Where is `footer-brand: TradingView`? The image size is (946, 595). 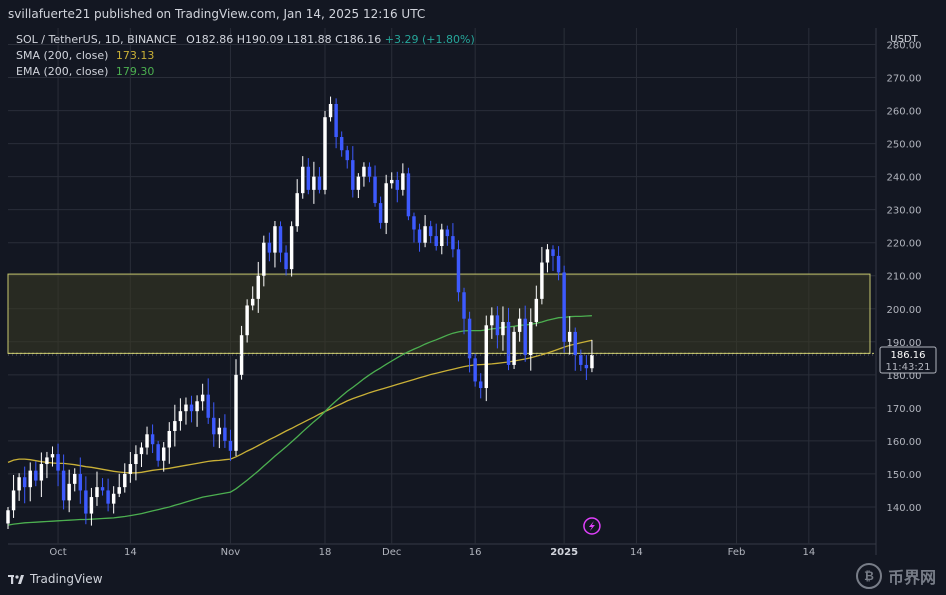 footer-brand: TradingView is located at coordinates (55, 579).